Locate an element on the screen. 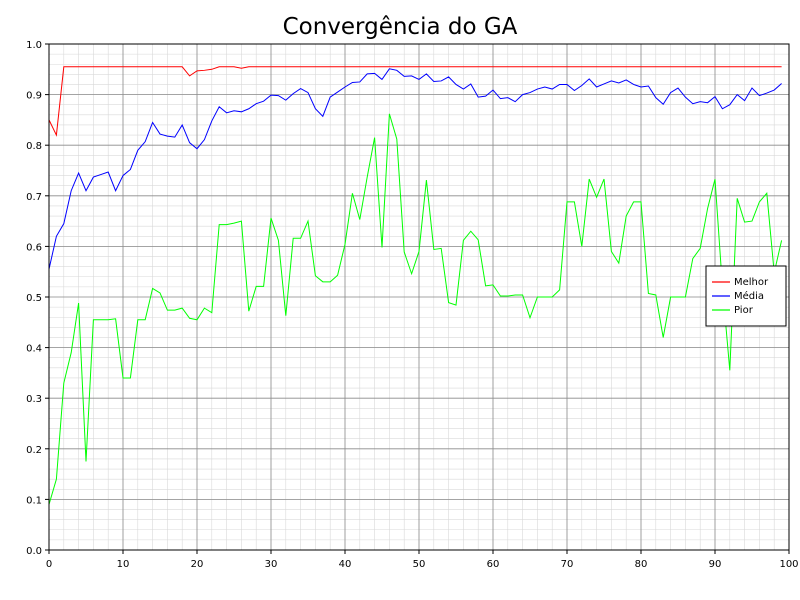 The image size is (800, 600). x-tick-label: 50 is located at coordinates (419, 564).